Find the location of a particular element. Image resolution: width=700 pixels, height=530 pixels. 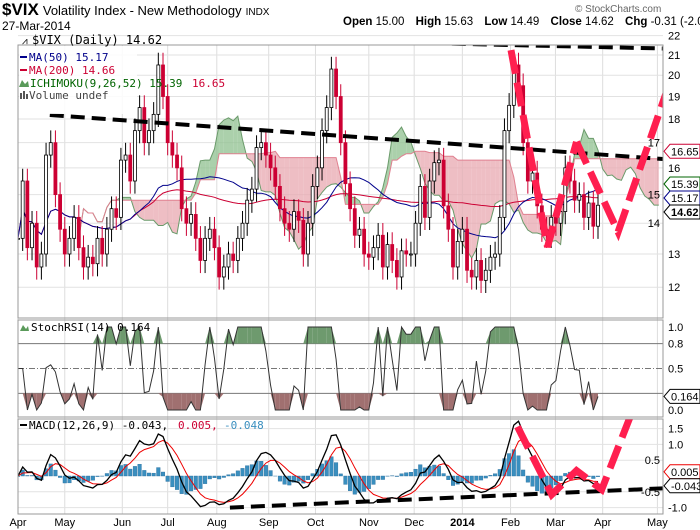

stoch-tick-label: 0.5 is located at coordinates (675, 370).